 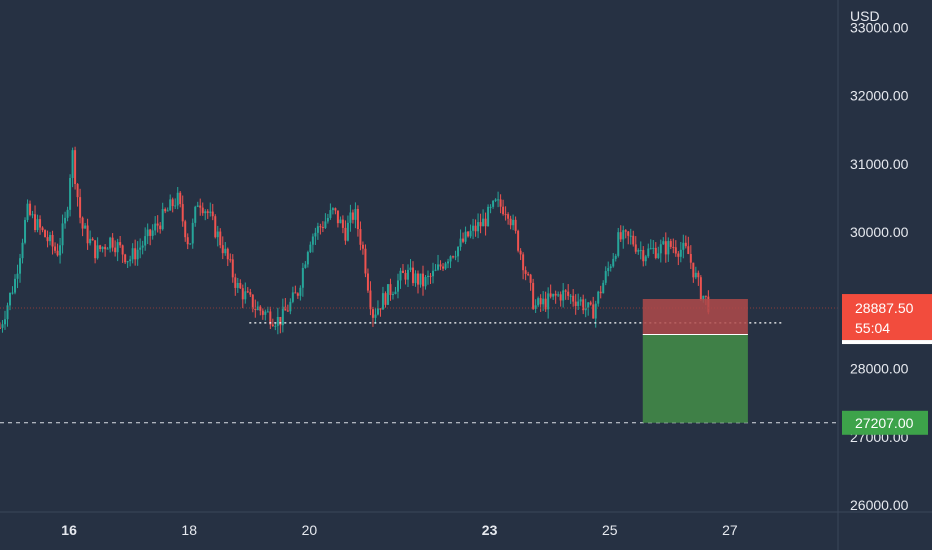 I want to click on x-tick-label: 20, so click(x=310, y=530).